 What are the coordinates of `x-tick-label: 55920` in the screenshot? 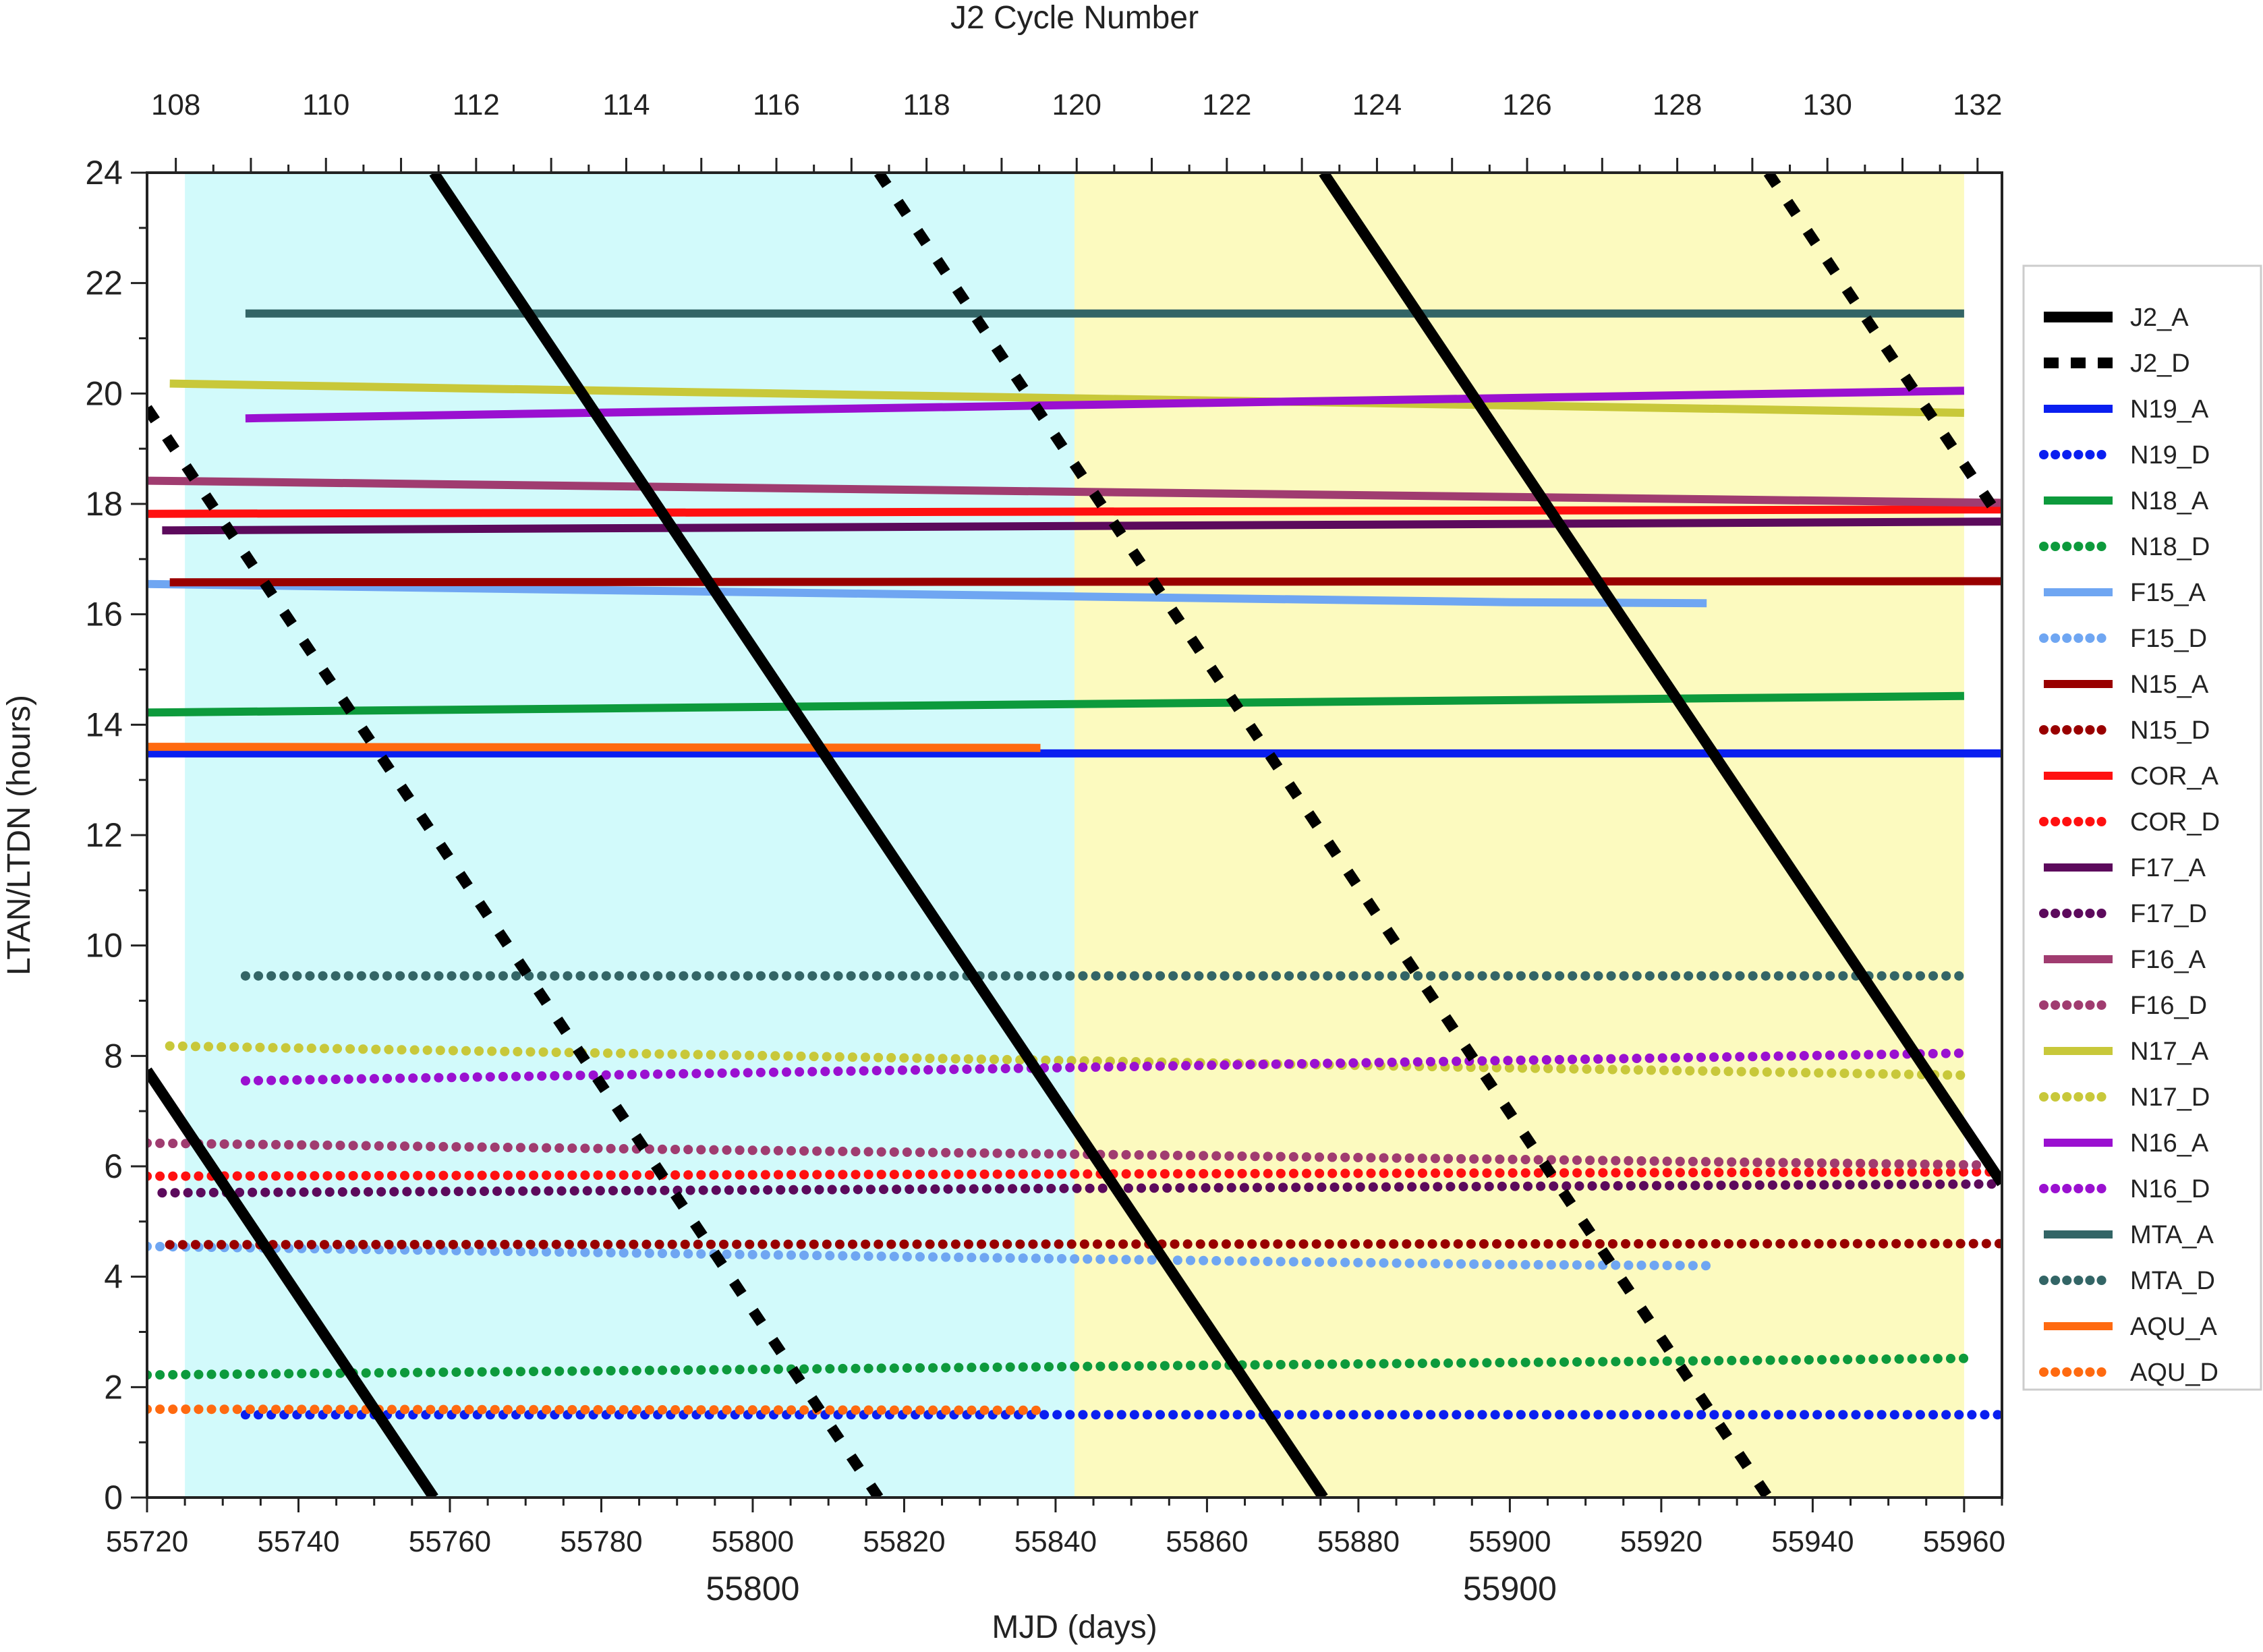 It's located at (1661, 1541).